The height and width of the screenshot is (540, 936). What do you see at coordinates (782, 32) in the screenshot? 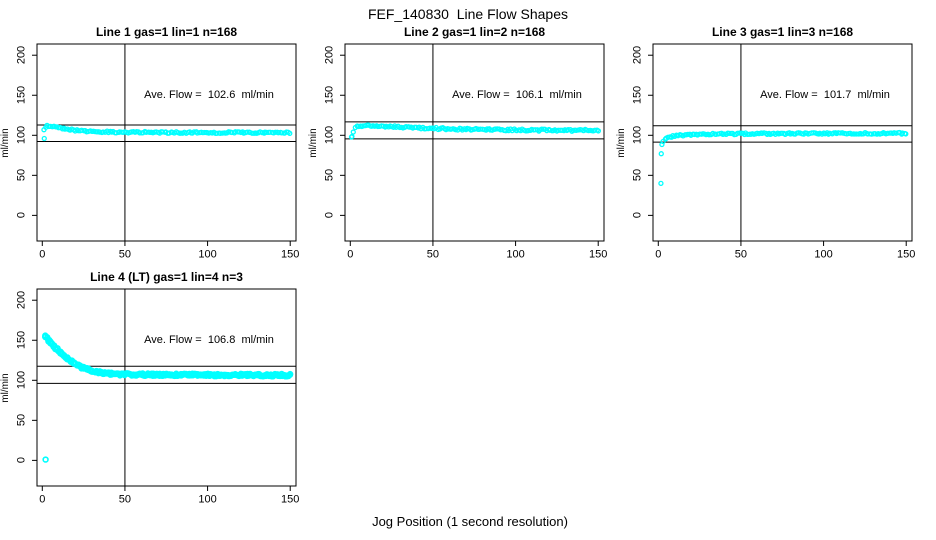
I see `panel-title: Line 3 gas=1 lin=3 n=168` at bounding box center [782, 32].